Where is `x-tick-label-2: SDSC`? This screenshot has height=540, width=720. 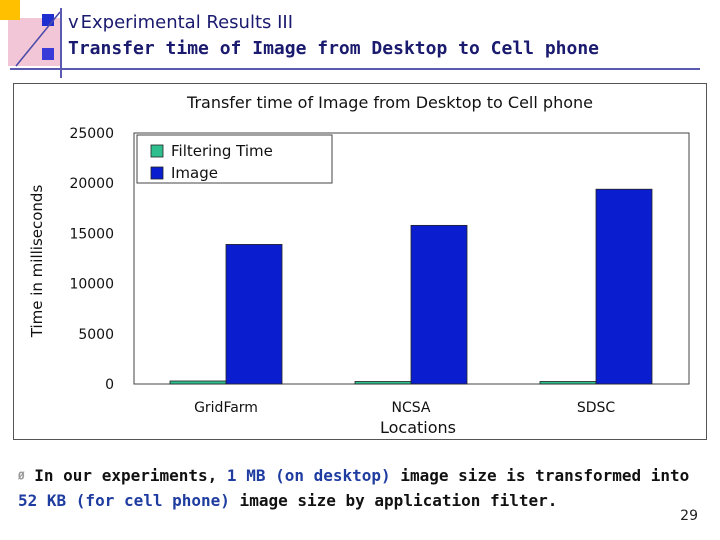 x-tick-label-2: SDSC is located at coordinates (596, 408).